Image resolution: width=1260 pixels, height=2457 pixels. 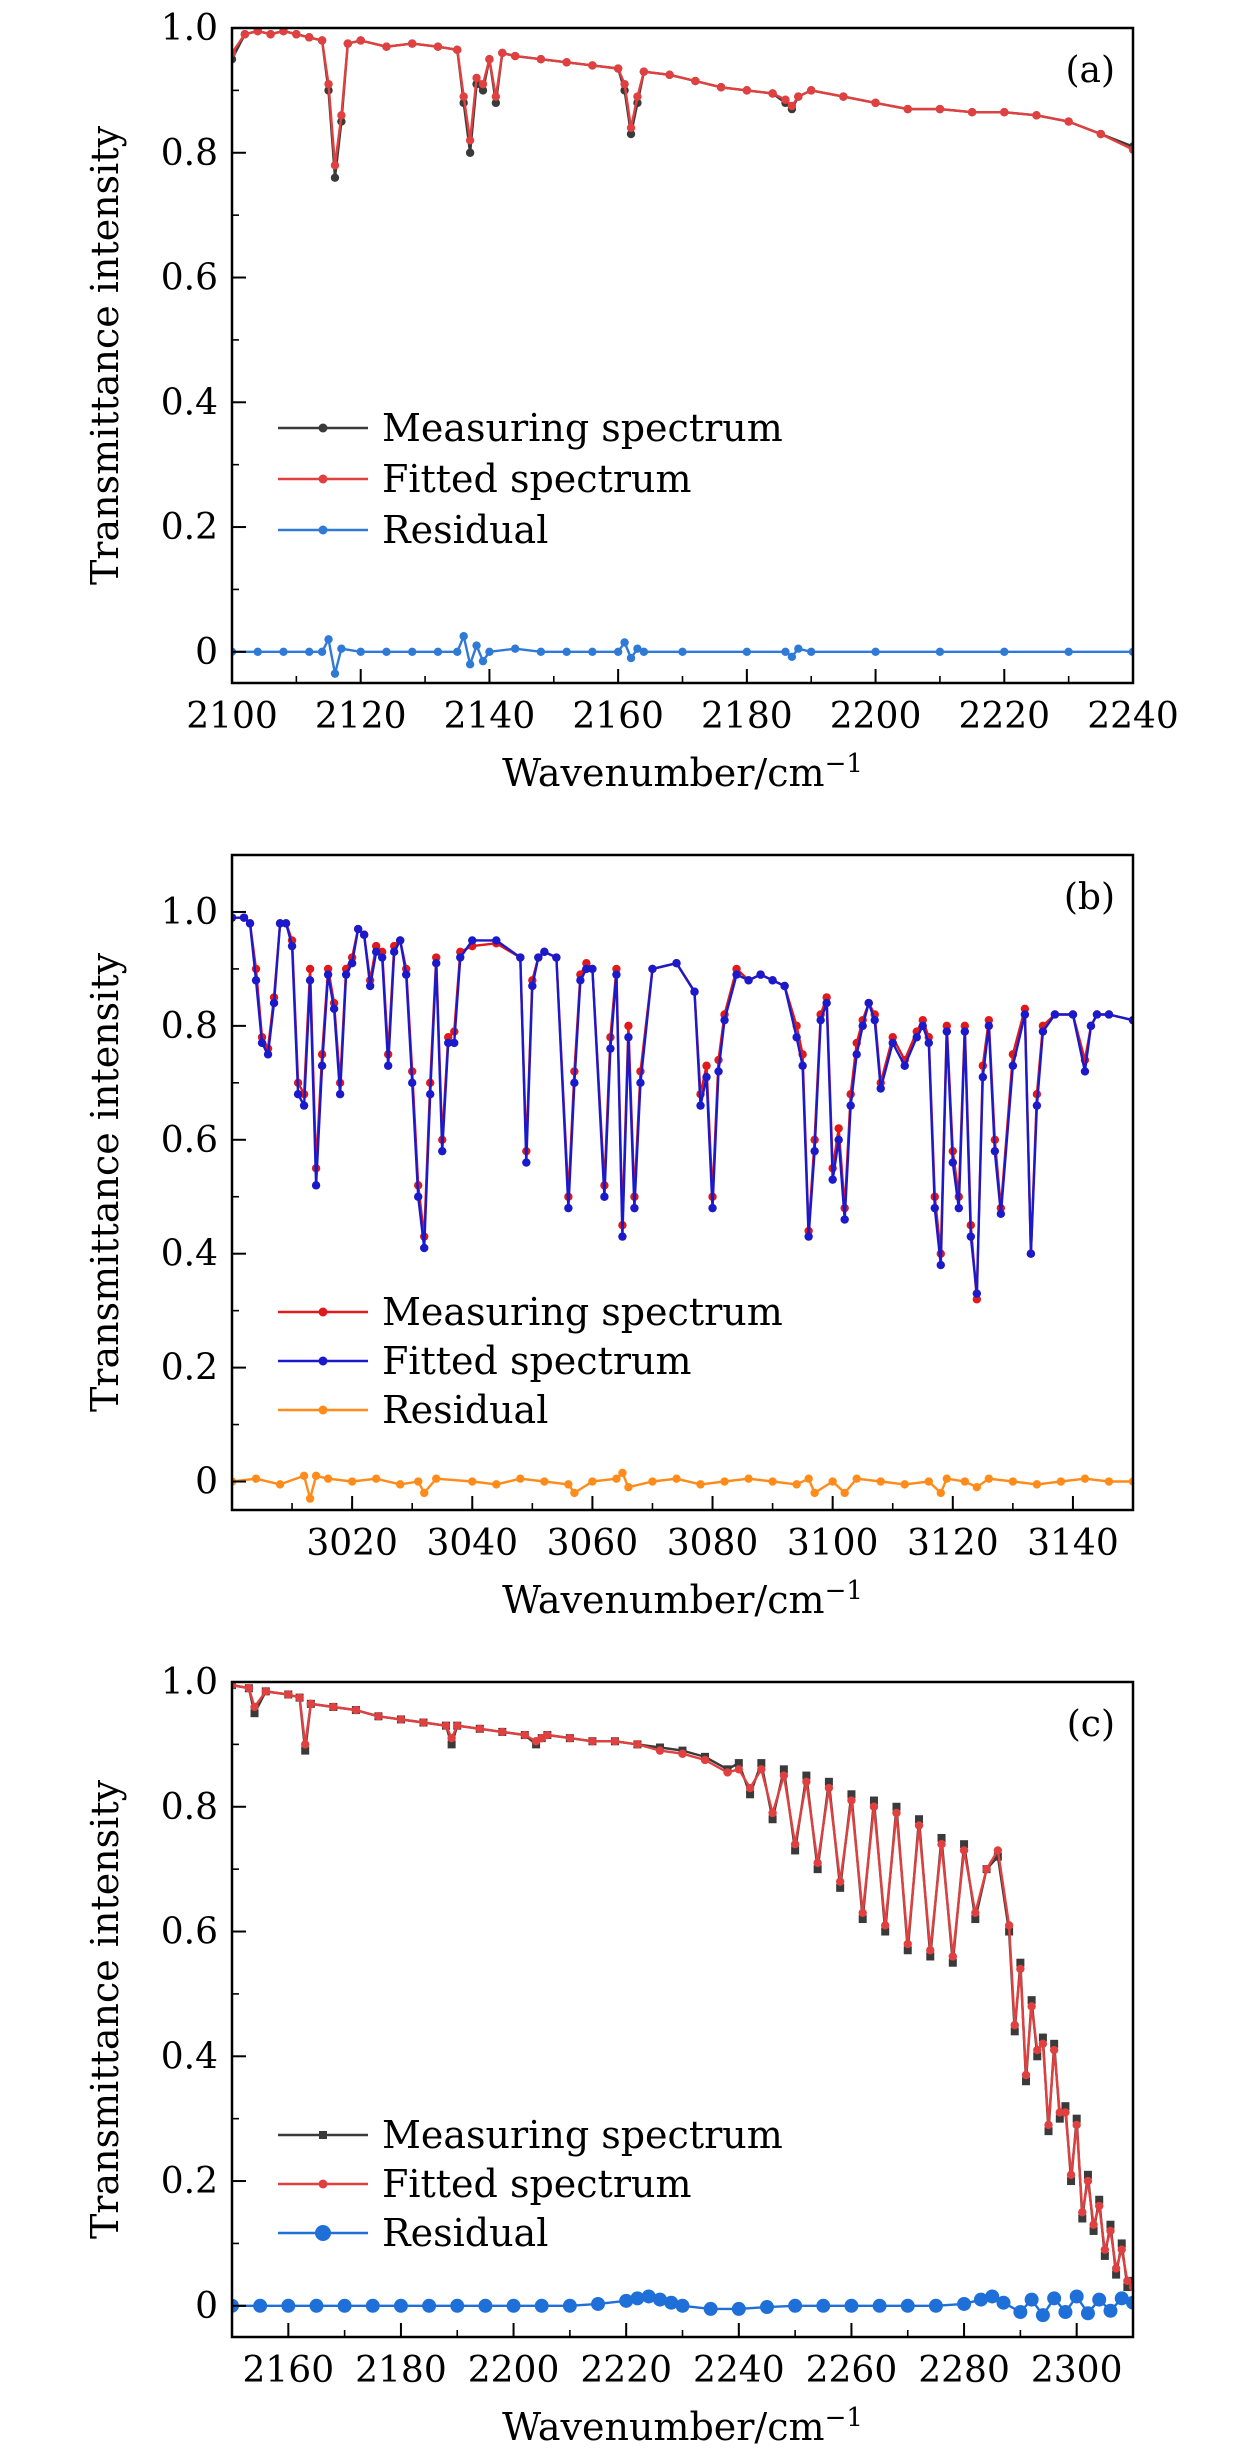 What do you see at coordinates (682, 2426) in the screenshot?
I see `x-axis-title: Wavenumber/cm−1` at bounding box center [682, 2426].